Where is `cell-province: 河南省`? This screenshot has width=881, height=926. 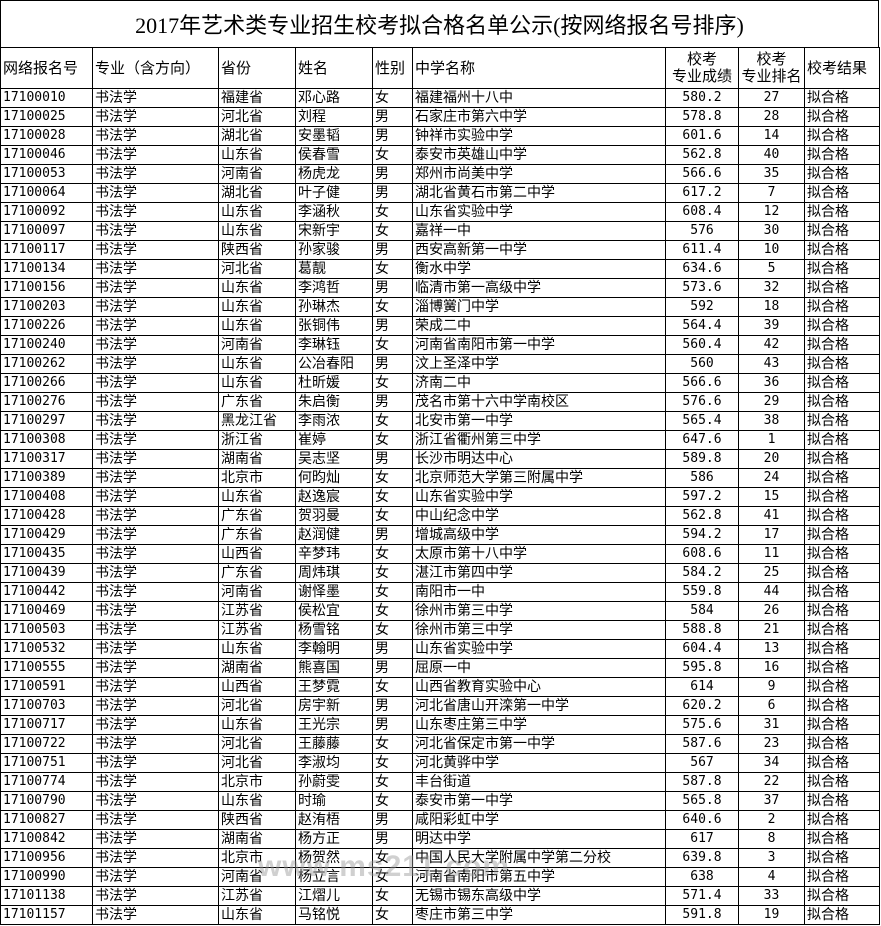
cell-province: 河南省 is located at coordinates (257, 877).